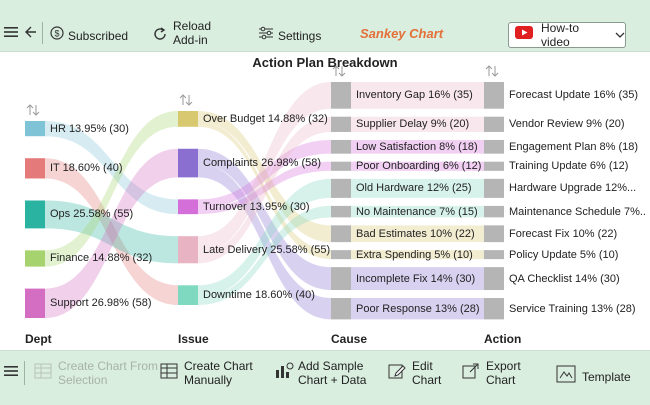 This screenshot has height=405, width=650. I want to click on action-node-label: Training Update 6% (12), so click(569, 166).